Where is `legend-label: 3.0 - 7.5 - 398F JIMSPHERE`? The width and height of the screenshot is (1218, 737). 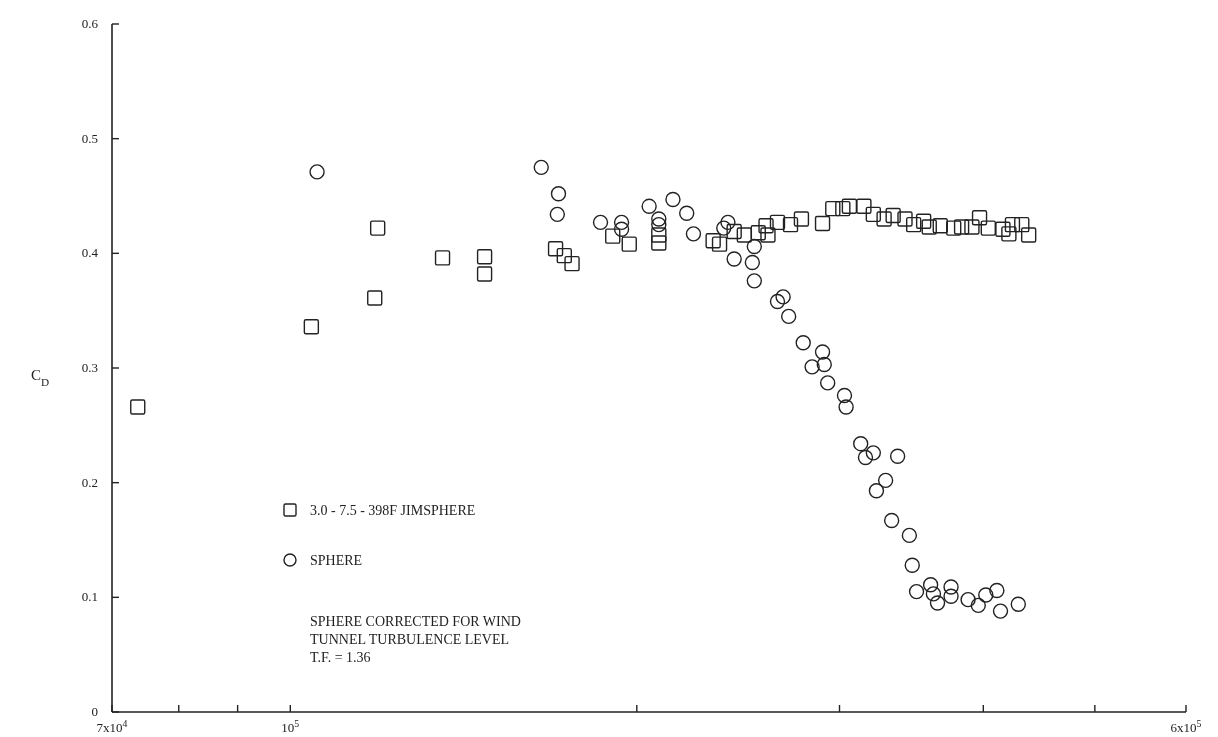
legend-label: 3.0 - 7.5 - 398F JIMSPHERE is located at coordinates (393, 510).